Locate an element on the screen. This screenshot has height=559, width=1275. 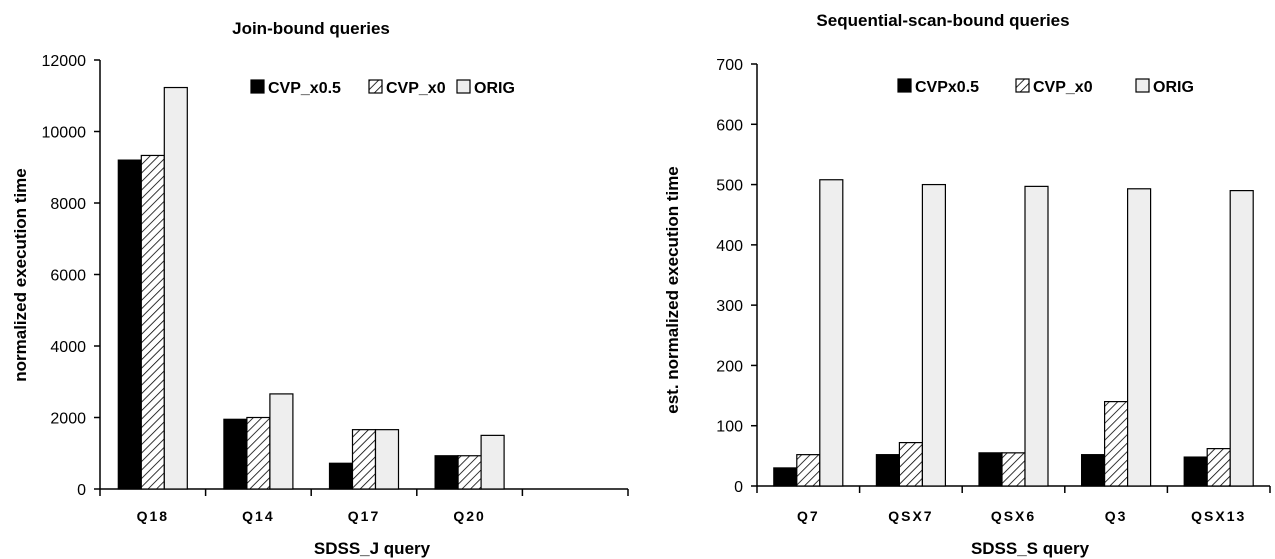
legend: CVPx0.5 CVP_x0 ORIG is located at coordinates (1045, 87).